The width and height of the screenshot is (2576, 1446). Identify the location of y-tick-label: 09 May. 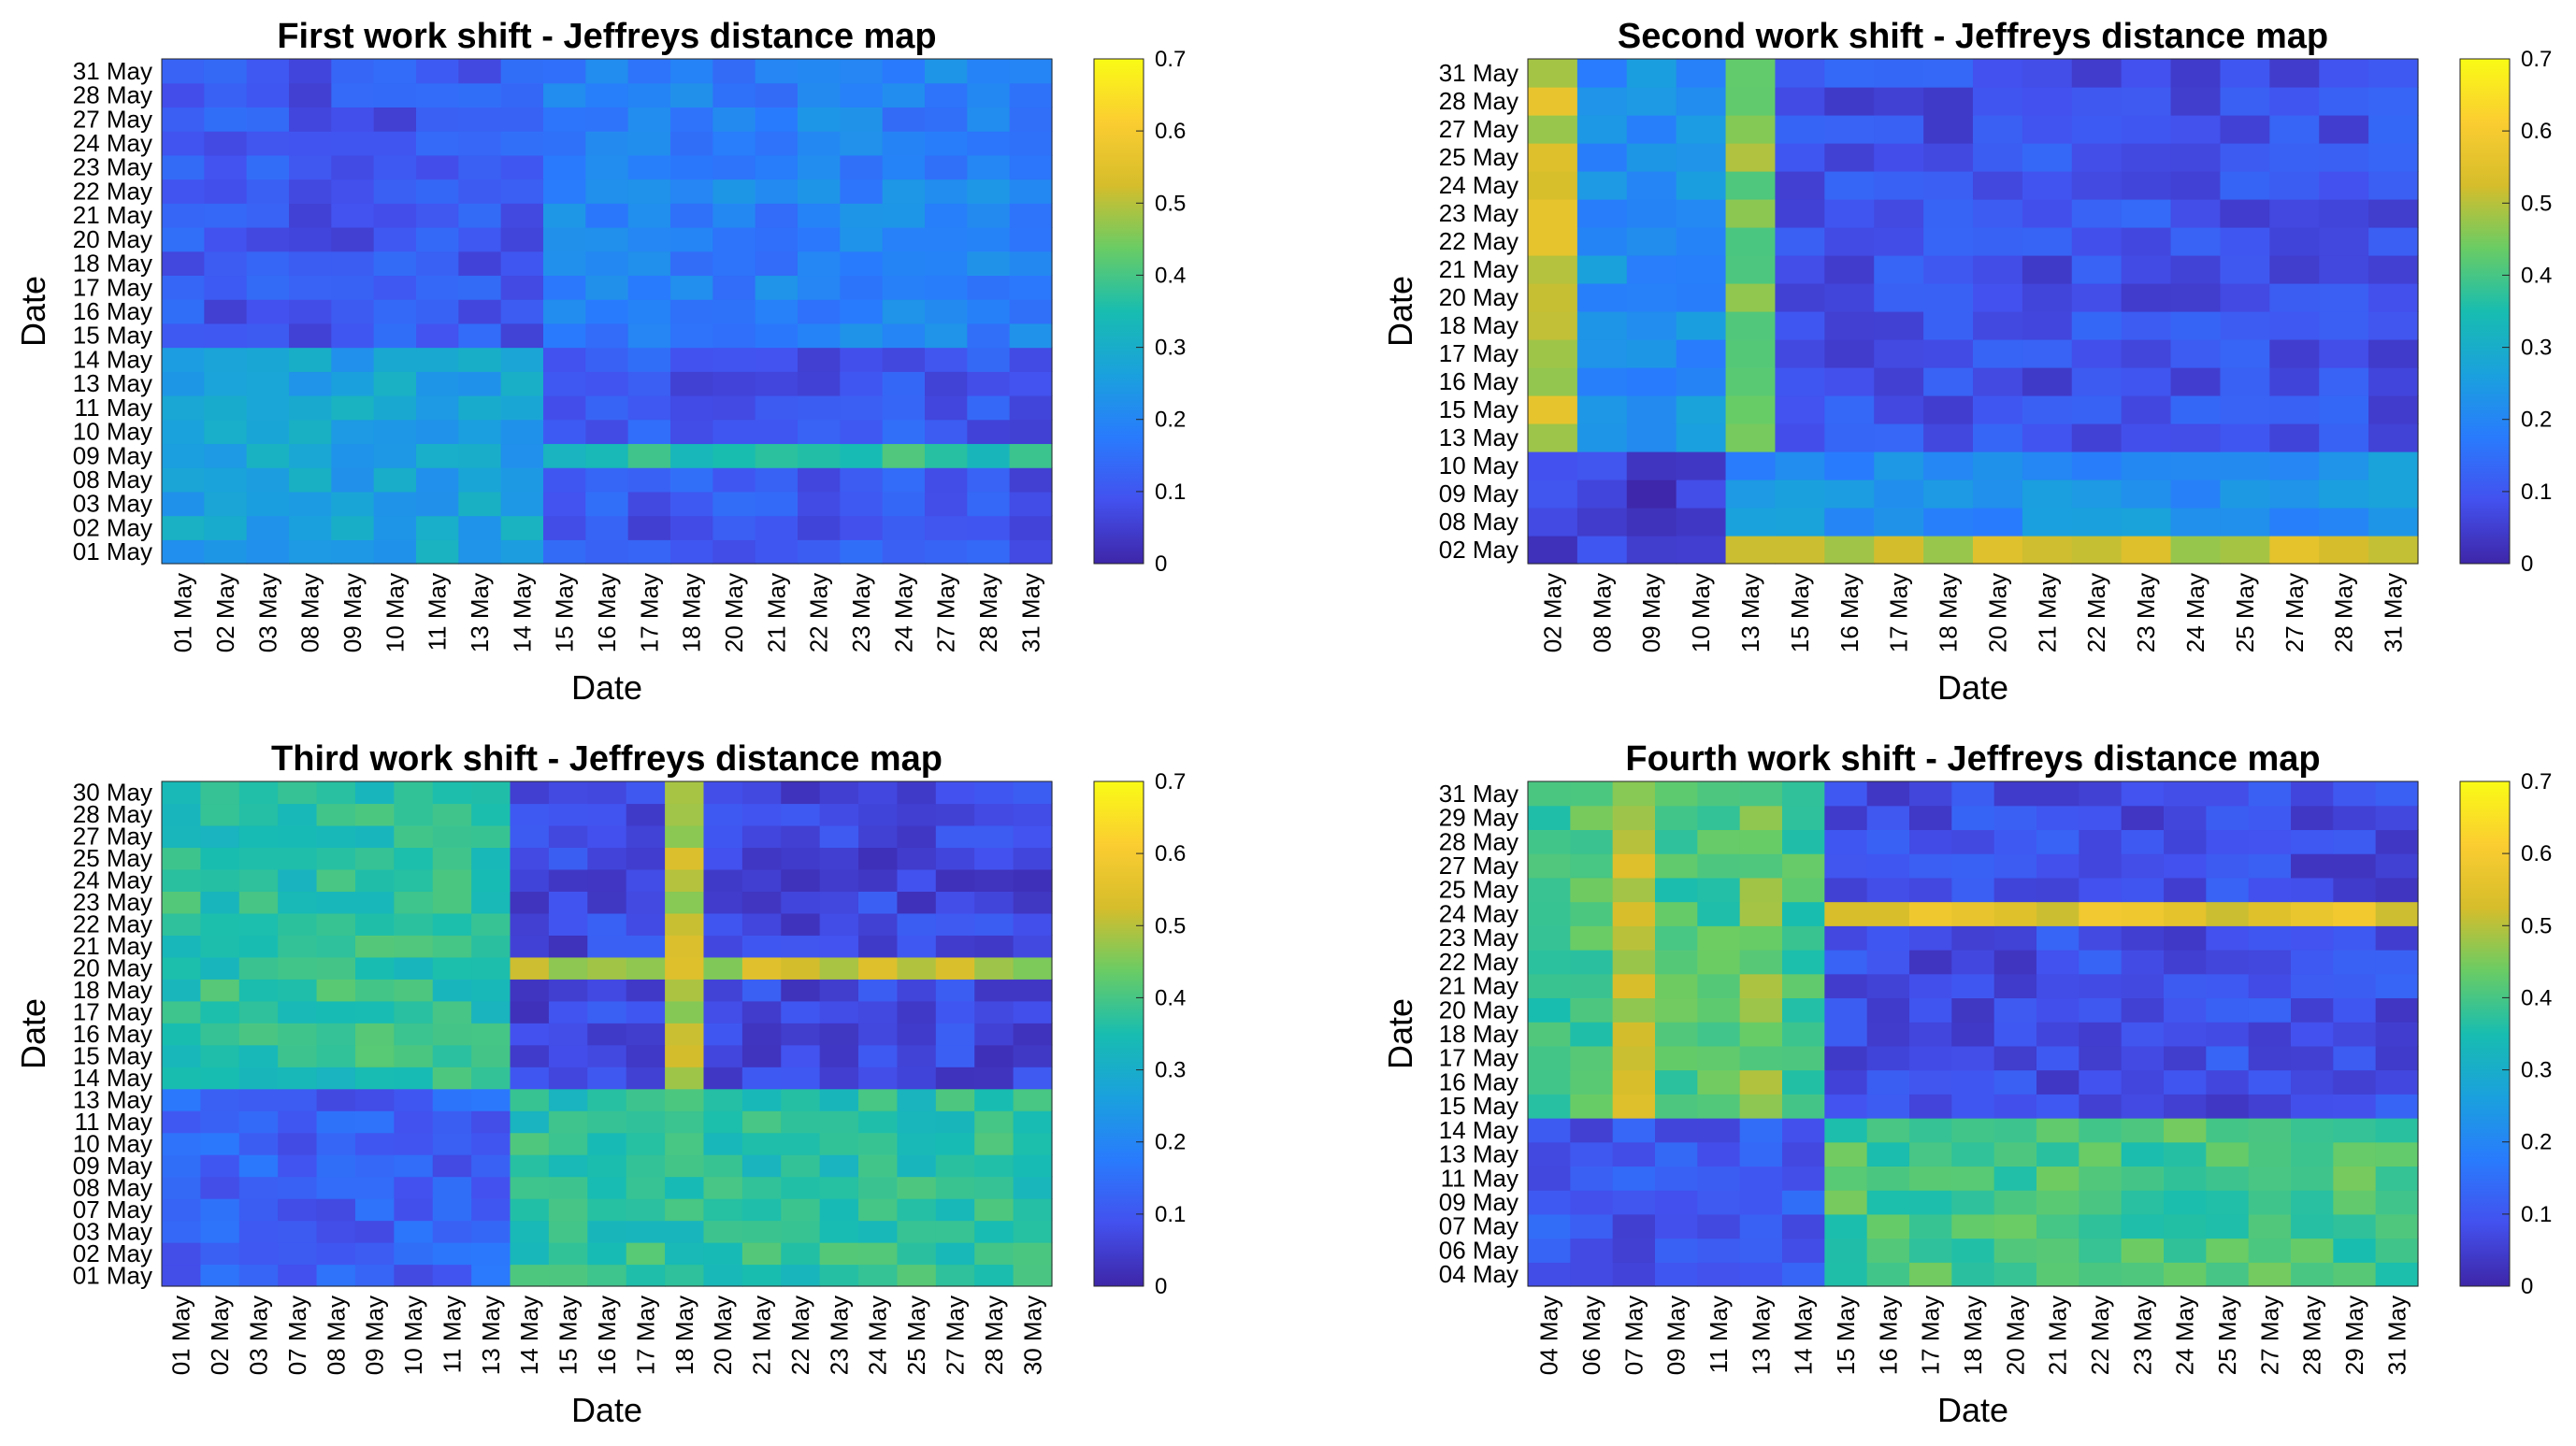
(113, 455).